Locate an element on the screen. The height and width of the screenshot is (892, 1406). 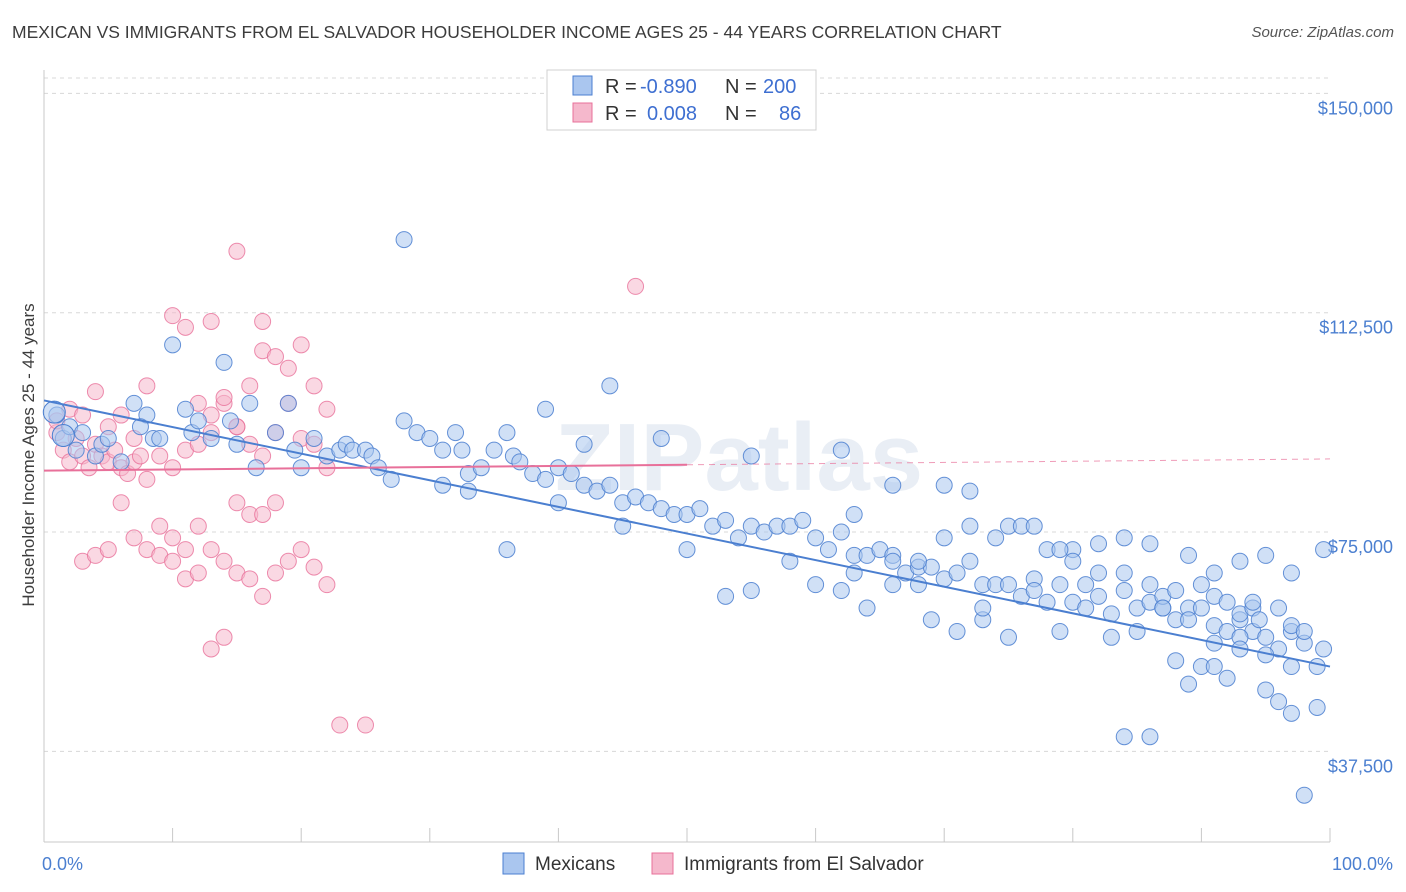
legend-r-label-1: R = is located at coordinates (621, 87).